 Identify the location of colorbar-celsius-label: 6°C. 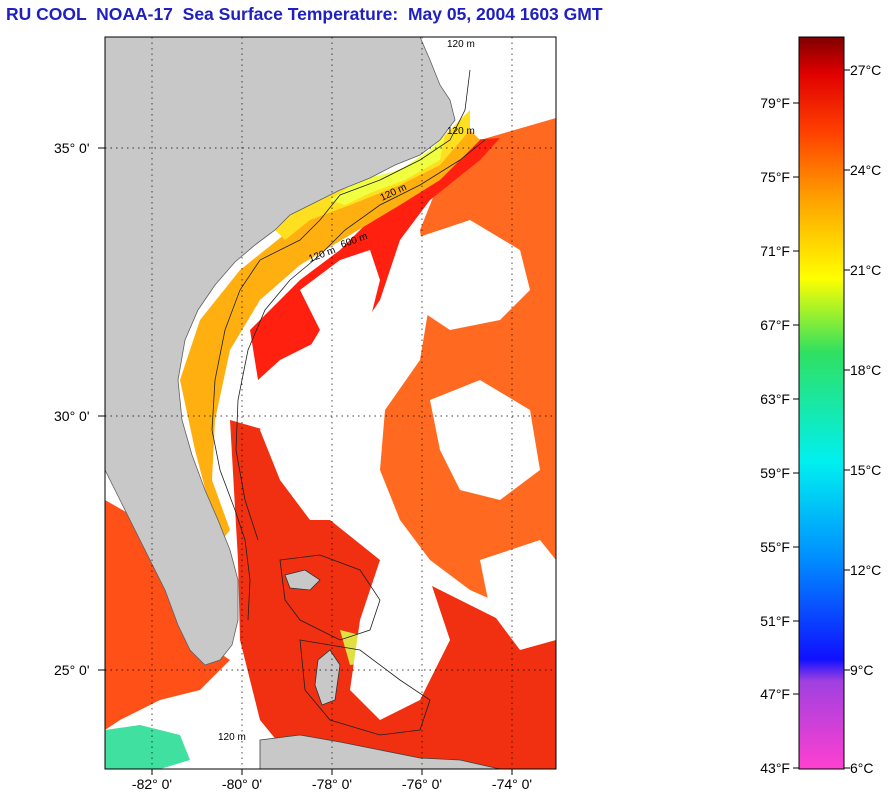
(862, 768).